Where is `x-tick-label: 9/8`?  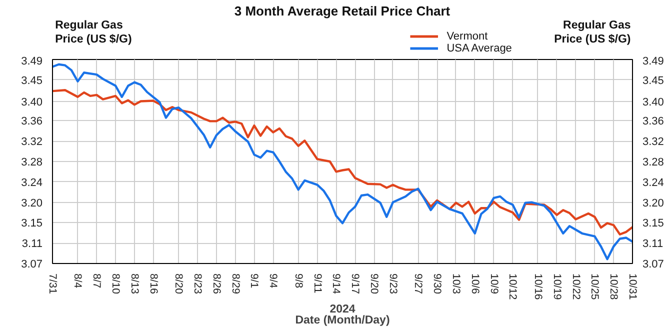 x-tick-label: 9/8 is located at coordinates (298, 281).